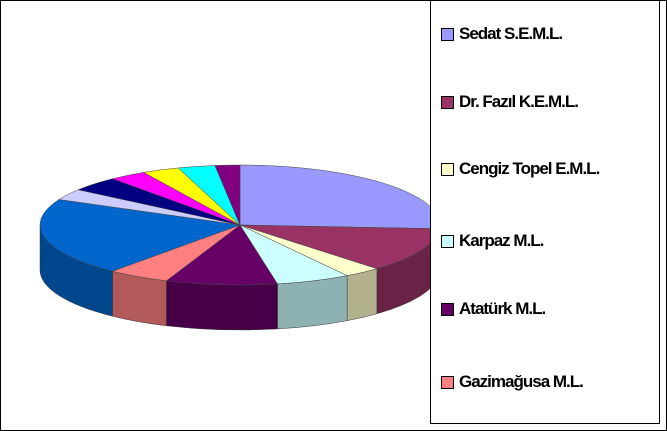  Describe the element at coordinates (501, 240) in the screenshot. I see `legend-label: Karpaz M.L.` at that location.